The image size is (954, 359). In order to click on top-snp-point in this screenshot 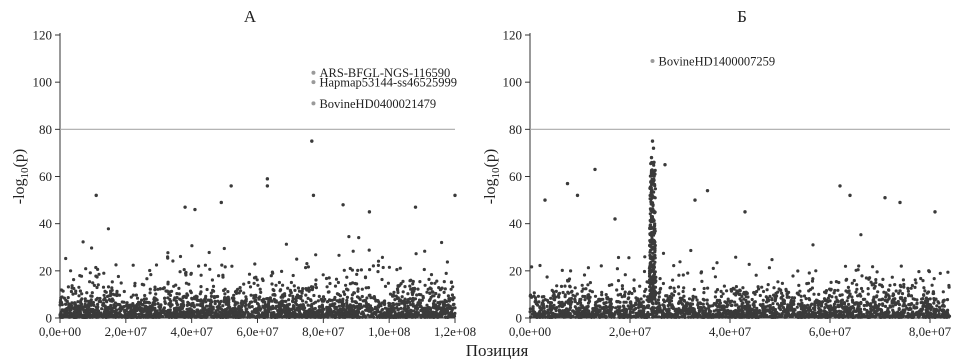, I will do `click(313, 82)`.